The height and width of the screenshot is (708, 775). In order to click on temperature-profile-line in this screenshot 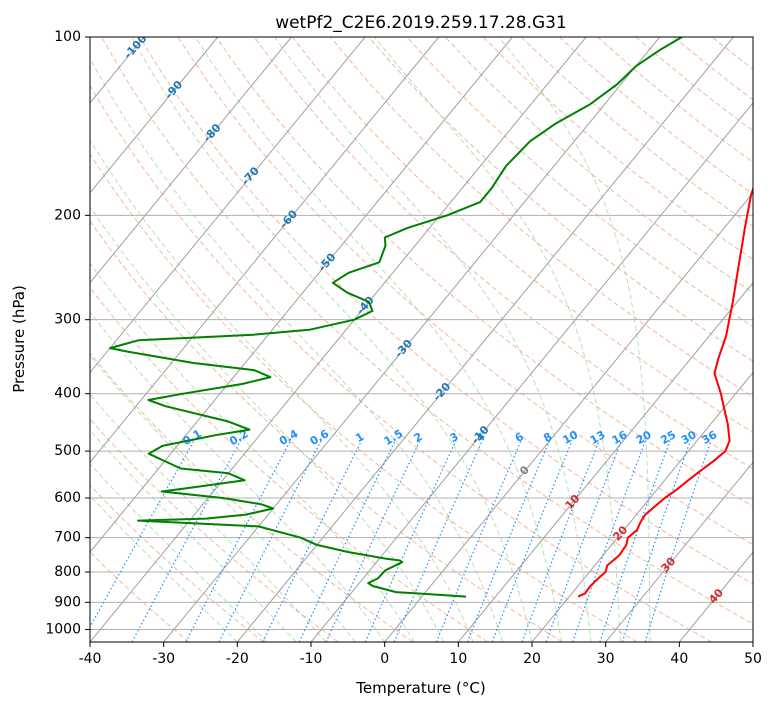, I will do `click(665, 391)`.